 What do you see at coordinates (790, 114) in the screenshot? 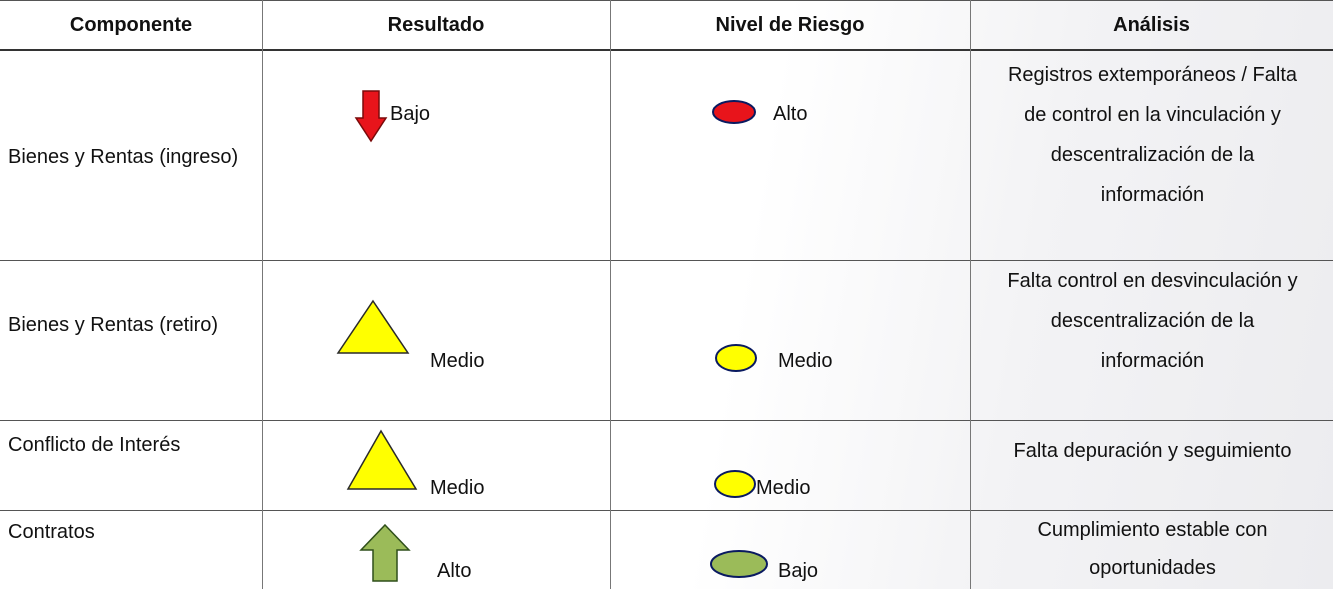
I see `risk-text: Alto` at bounding box center [790, 114].